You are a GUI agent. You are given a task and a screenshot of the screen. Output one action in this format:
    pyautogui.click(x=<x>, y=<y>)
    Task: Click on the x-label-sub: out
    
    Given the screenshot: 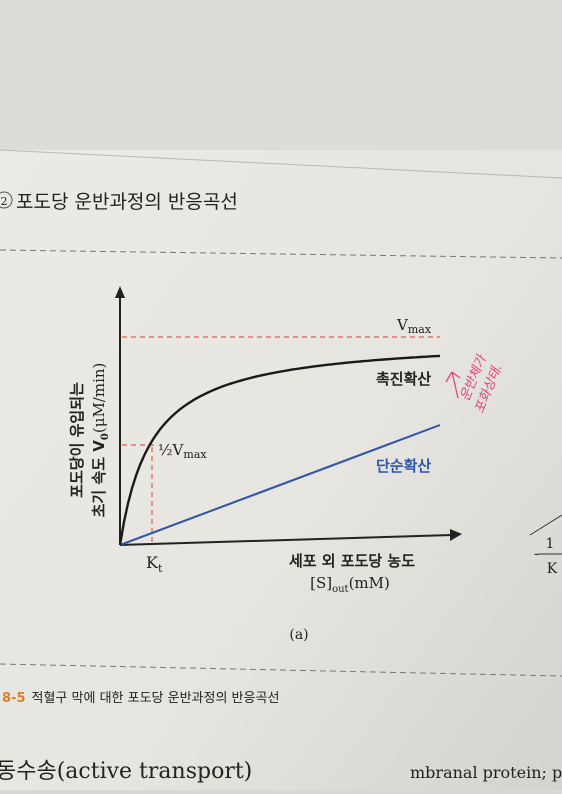 What is the action you would take?
    pyautogui.click(x=340, y=589)
    